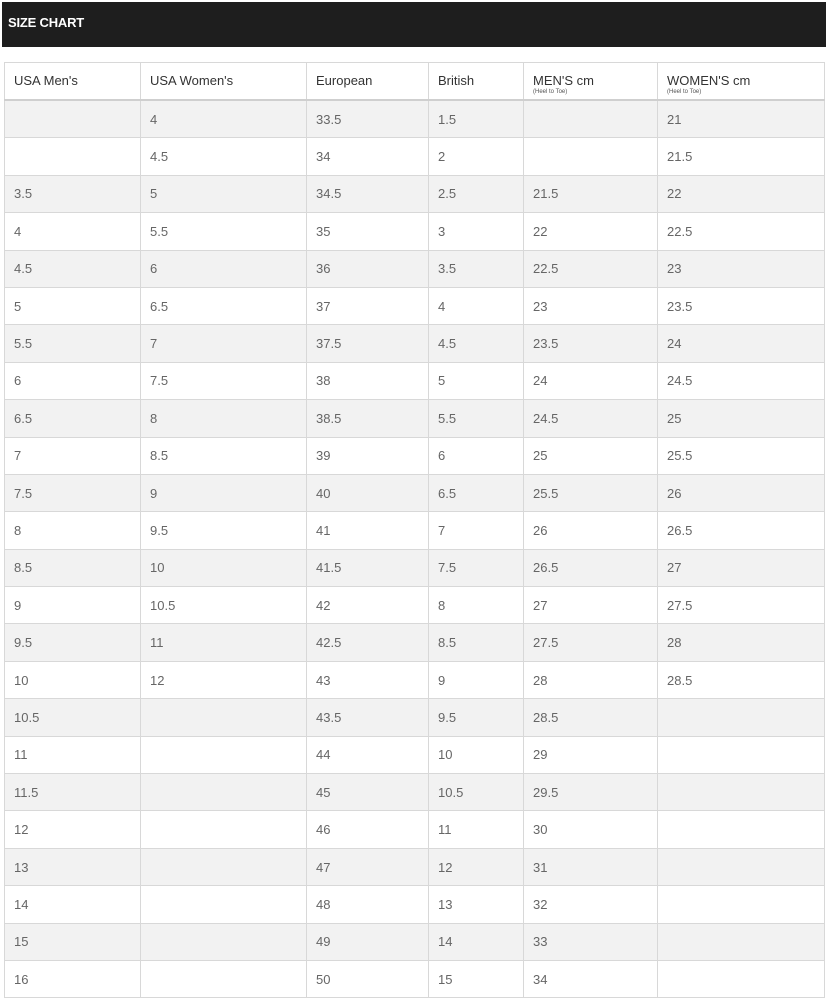 This screenshot has width=828, height=1000. Describe the element at coordinates (367, 792) in the screenshot. I see `table-cell: 45` at that location.